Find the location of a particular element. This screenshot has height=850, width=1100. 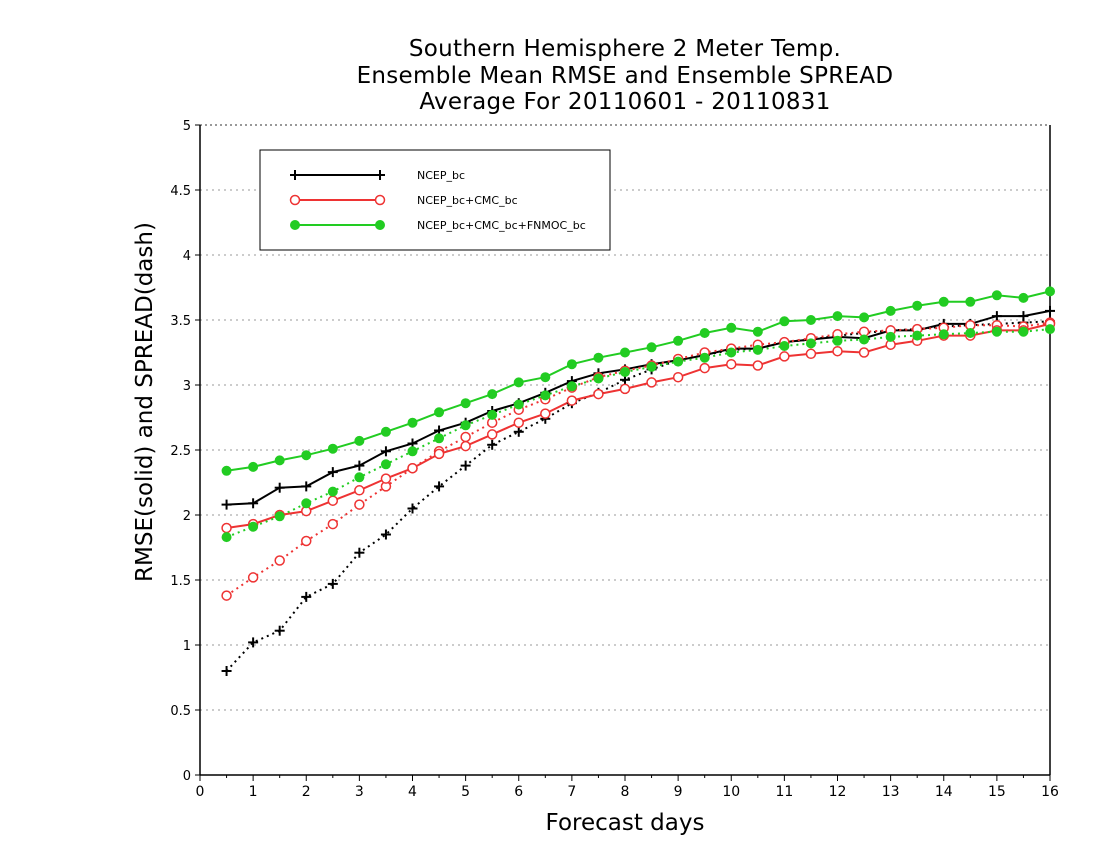

y-tick-label-2: 1 is located at coordinates (187, 646).